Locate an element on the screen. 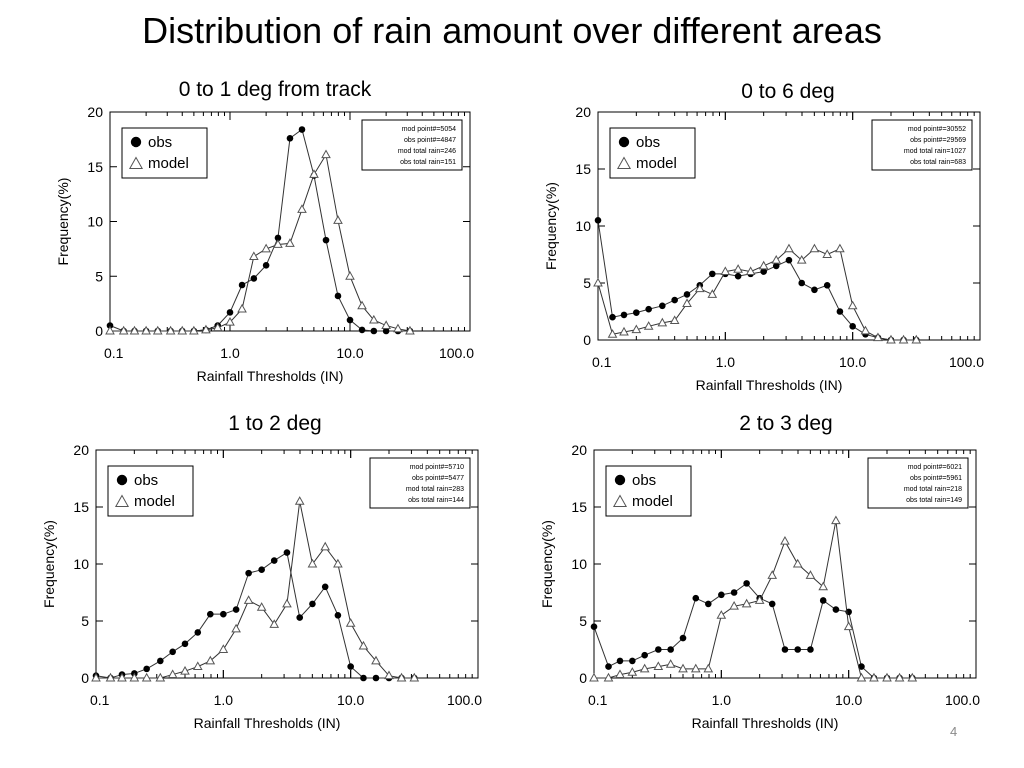 The width and height of the screenshot is (1024, 768). x-tick-label: 10.0 is located at coordinates (848, 700).